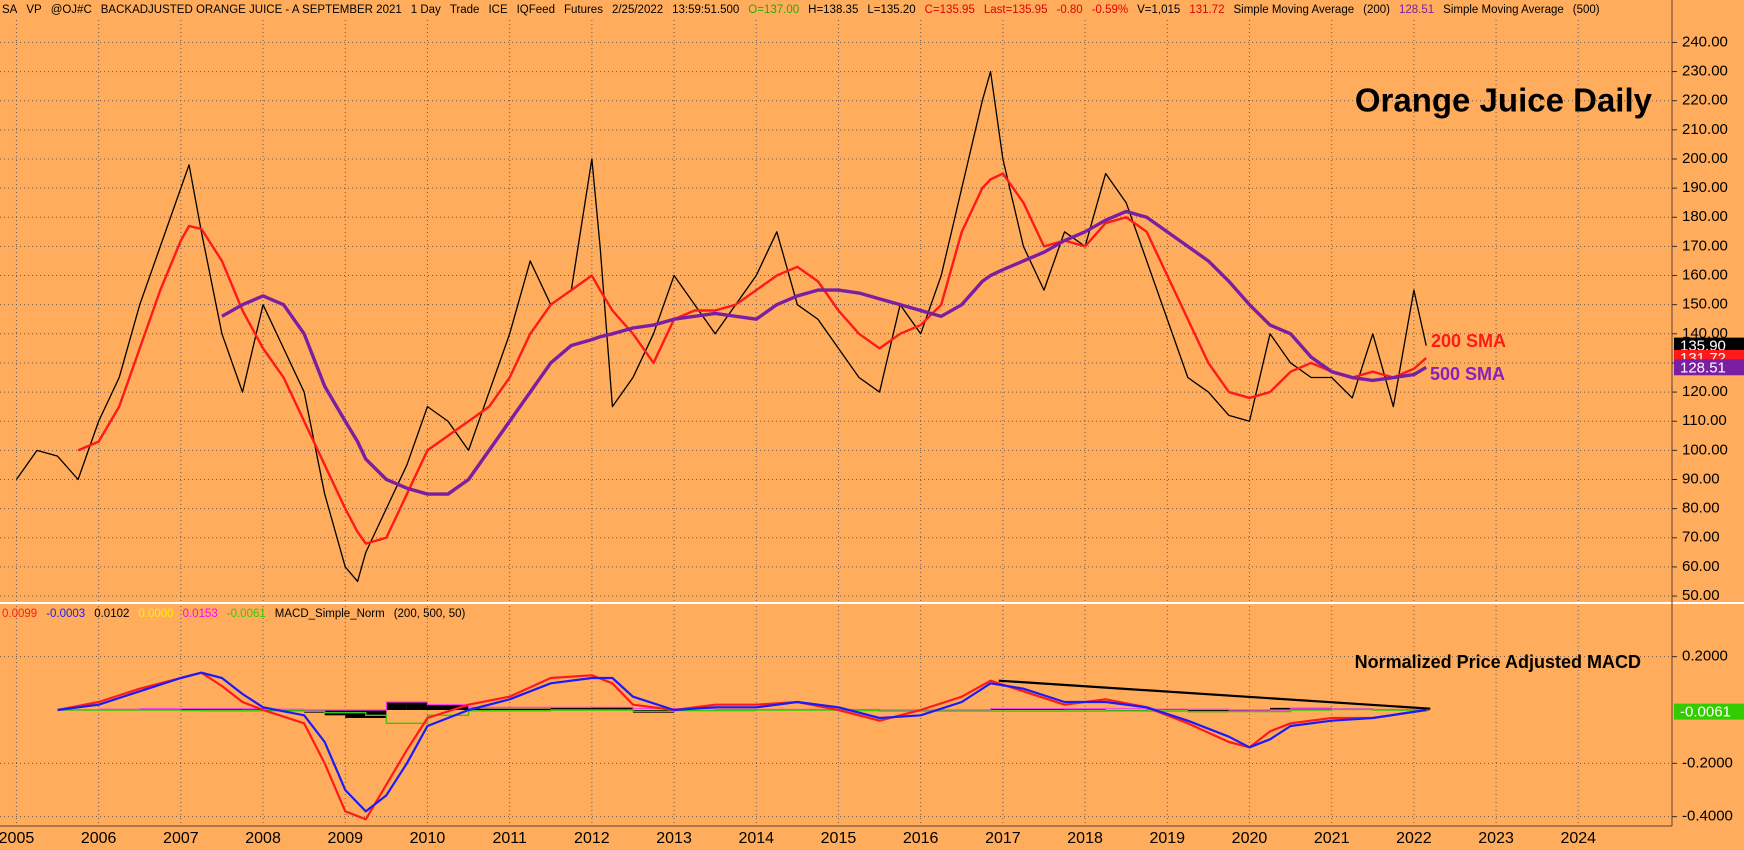  What do you see at coordinates (1705, 216) in the screenshot?
I see `y-tick-label: 180.00` at bounding box center [1705, 216].